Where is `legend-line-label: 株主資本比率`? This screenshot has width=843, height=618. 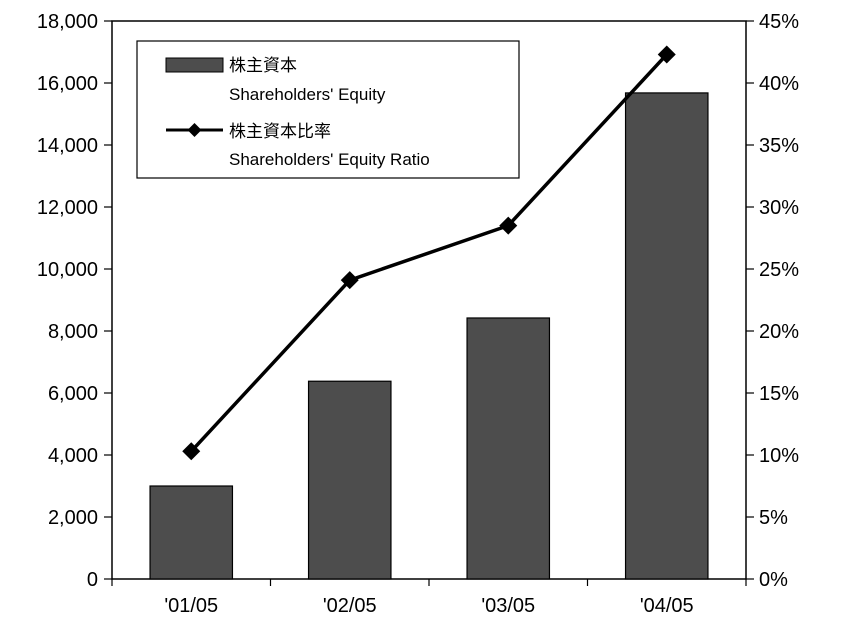 legend-line-label: 株主資本比率 is located at coordinates (280, 131).